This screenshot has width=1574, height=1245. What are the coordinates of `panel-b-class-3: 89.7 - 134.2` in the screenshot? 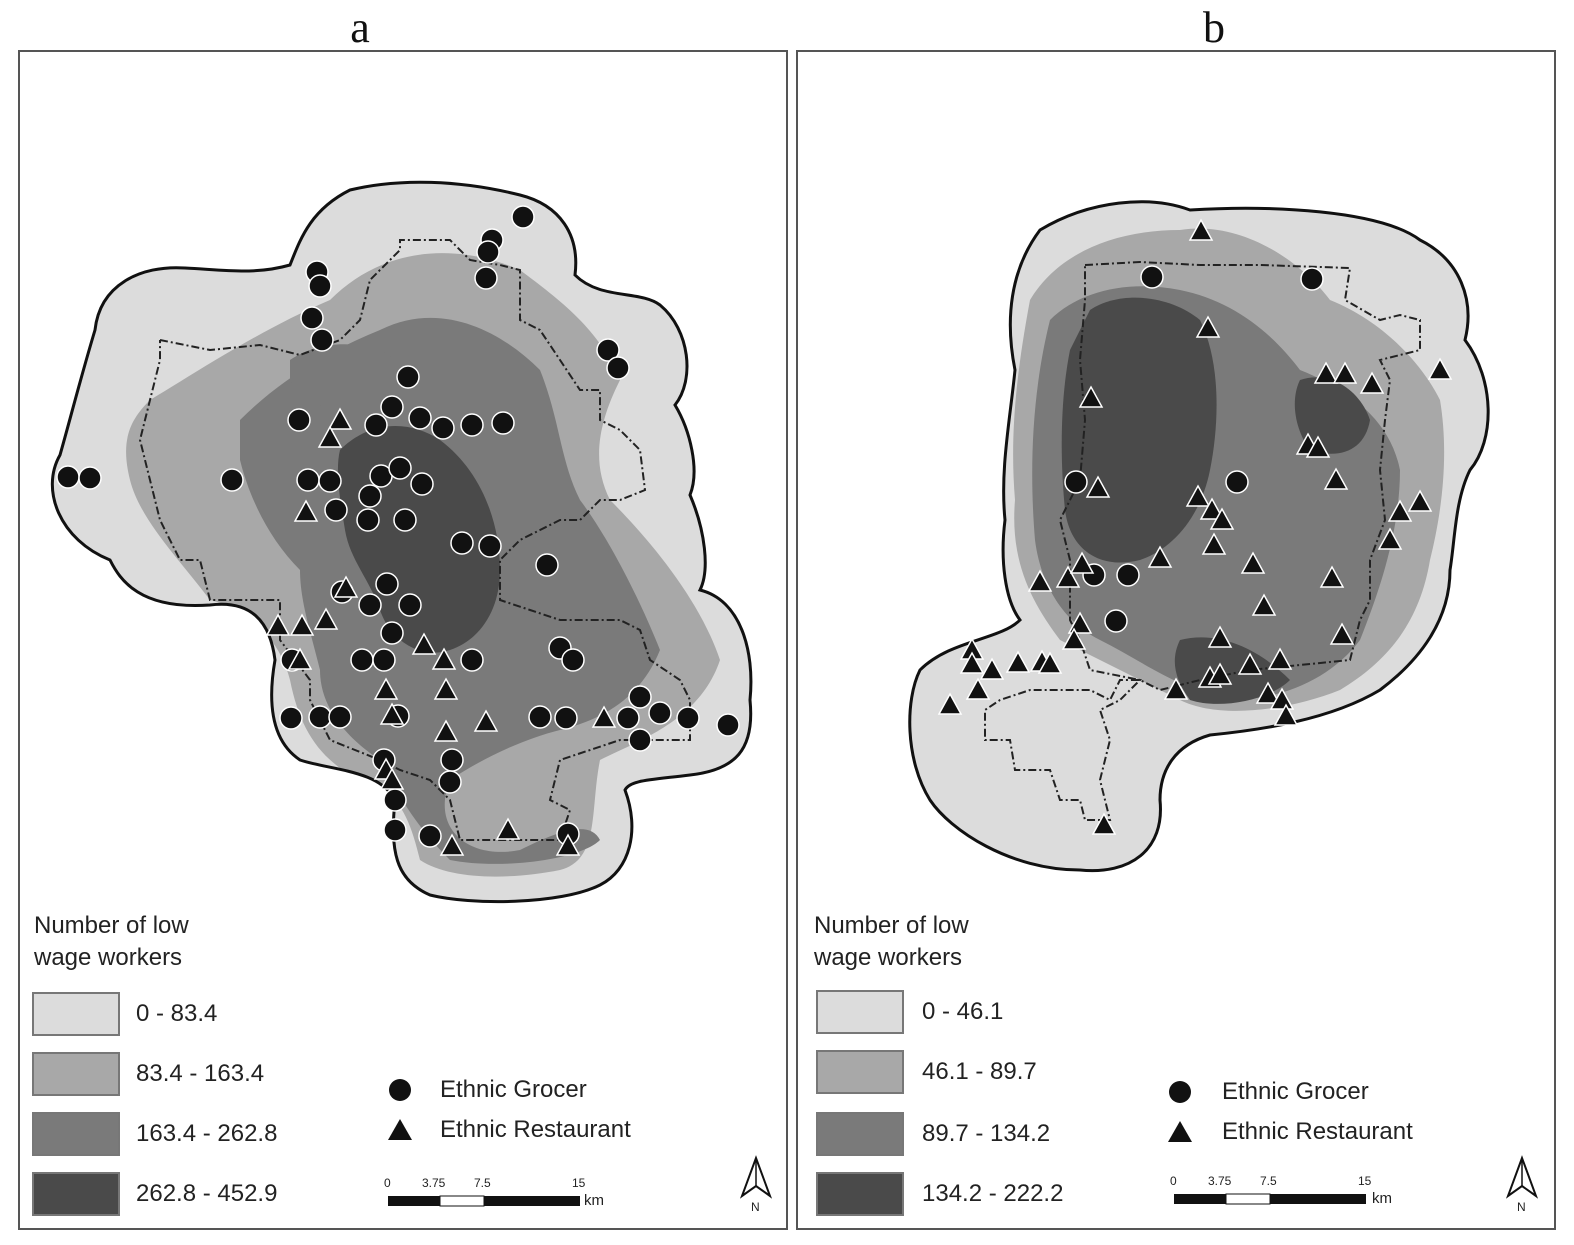 It's located at (986, 1133).